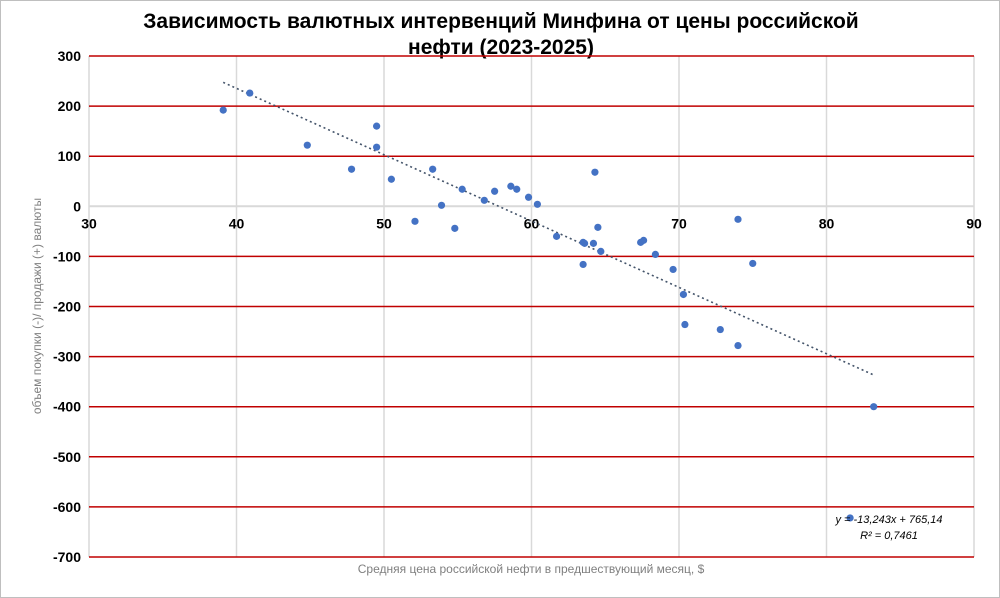 This screenshot has width=1000, height=598. Describe the element at coordinates (67, 557) in the screenshot. I see `y-tick-label: -700` at that location.